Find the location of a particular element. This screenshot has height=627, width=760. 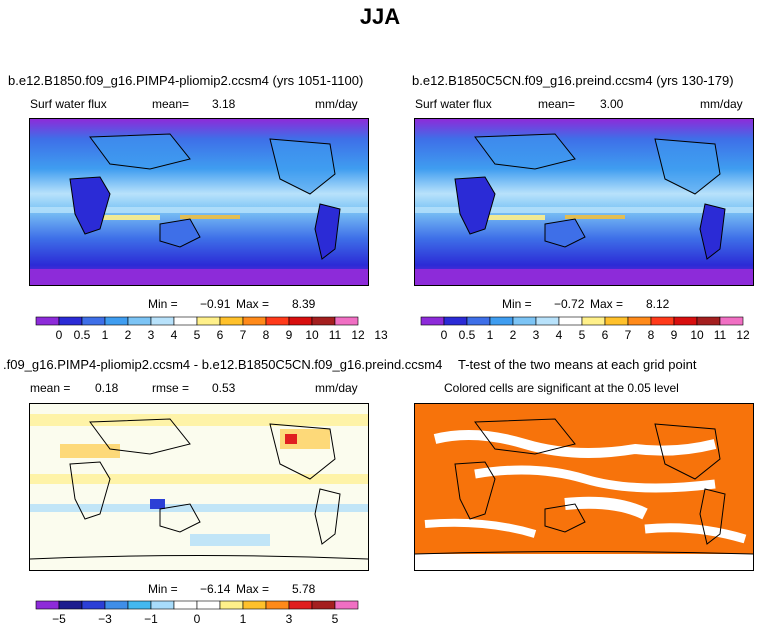

panel3-rmse-label: rmse = is located at coordinates (171, 388).